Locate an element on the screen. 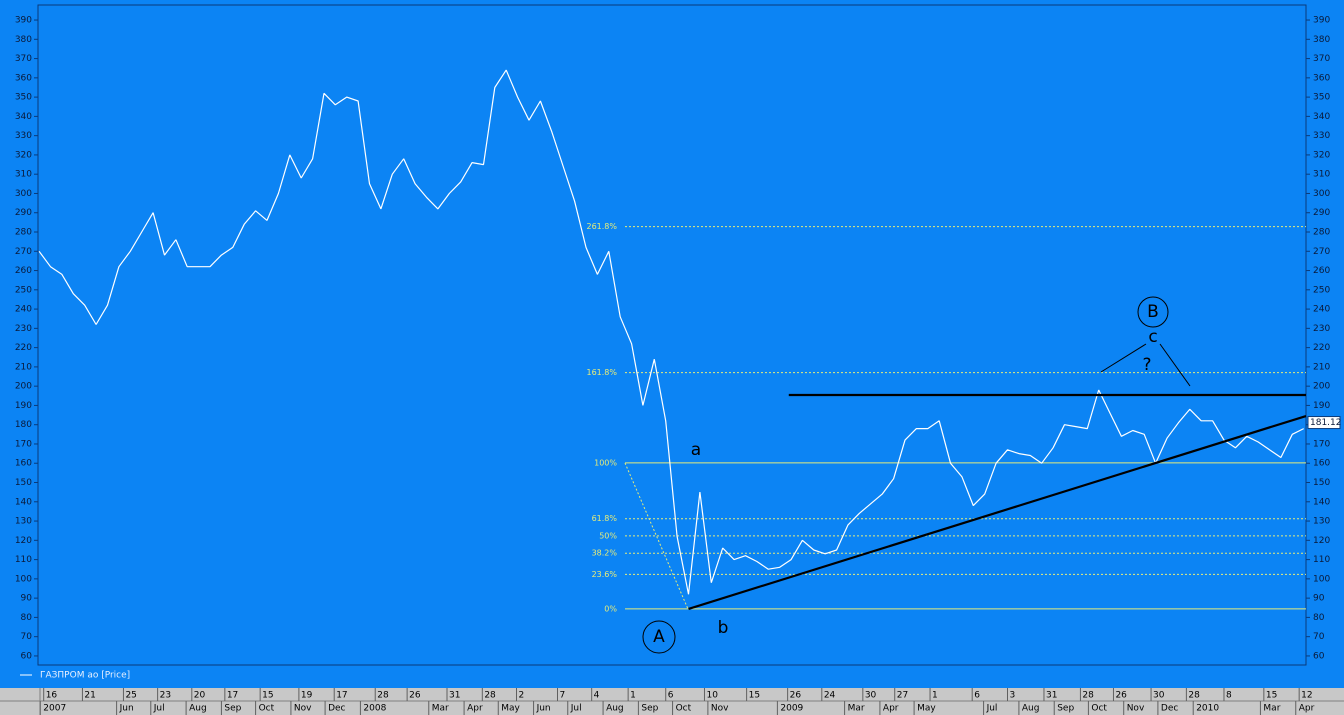 Image resolution: width=1344 pixels, height=715 pixels. y-tick-label: 330 is located at coordinates (23, 136).